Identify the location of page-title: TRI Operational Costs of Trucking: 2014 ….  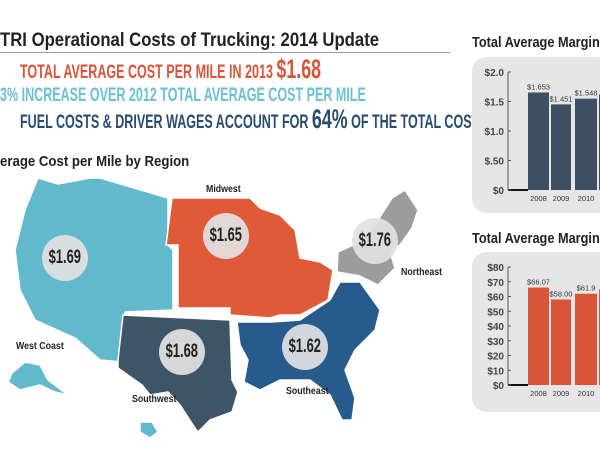
(190, 40).